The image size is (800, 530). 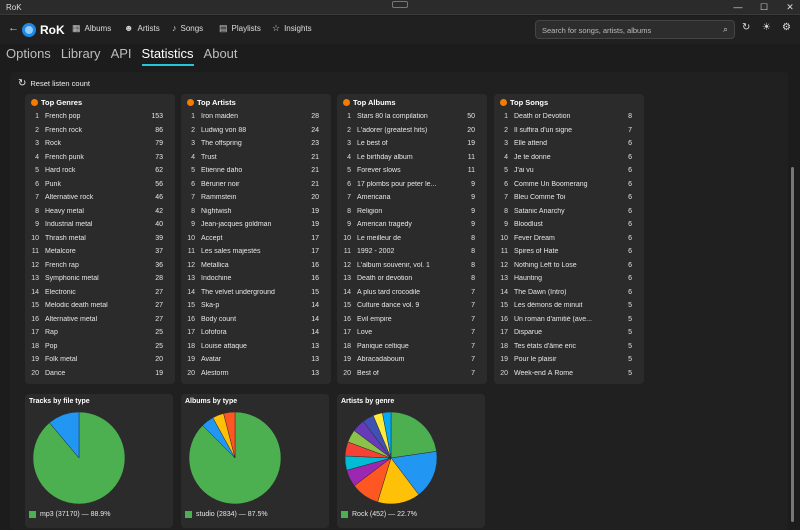 What do you see at coordinates (408, 333) in the screenshot?
I see `list-item: 17 Love 7` at bounding box center [408, 333].